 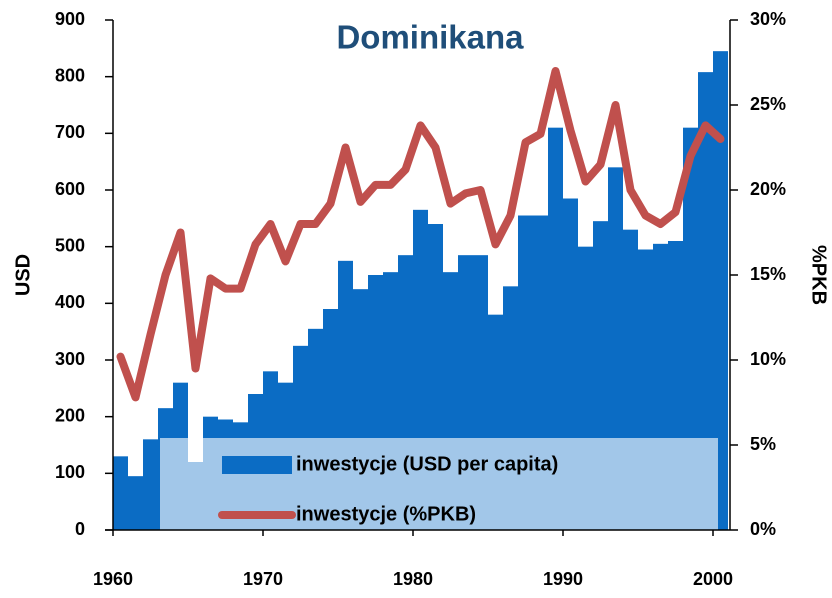 I want to click on y-tick-label: 200, so click(x=70, y=415).